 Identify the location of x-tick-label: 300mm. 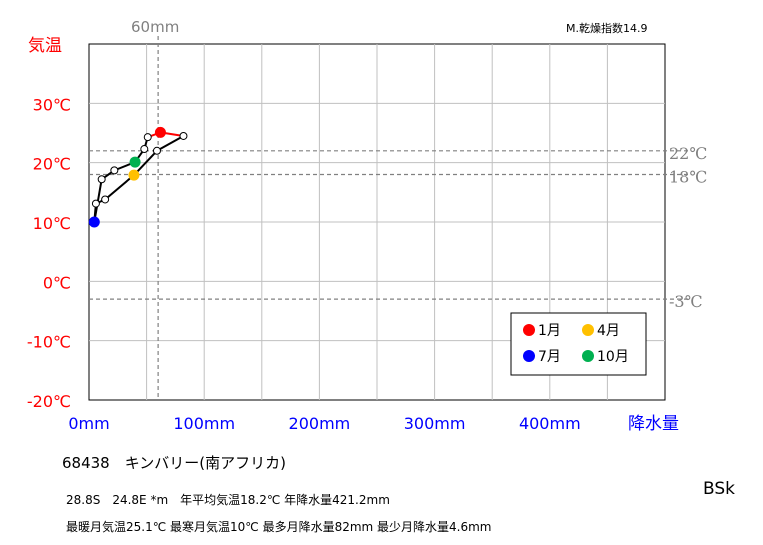
(435, 423).